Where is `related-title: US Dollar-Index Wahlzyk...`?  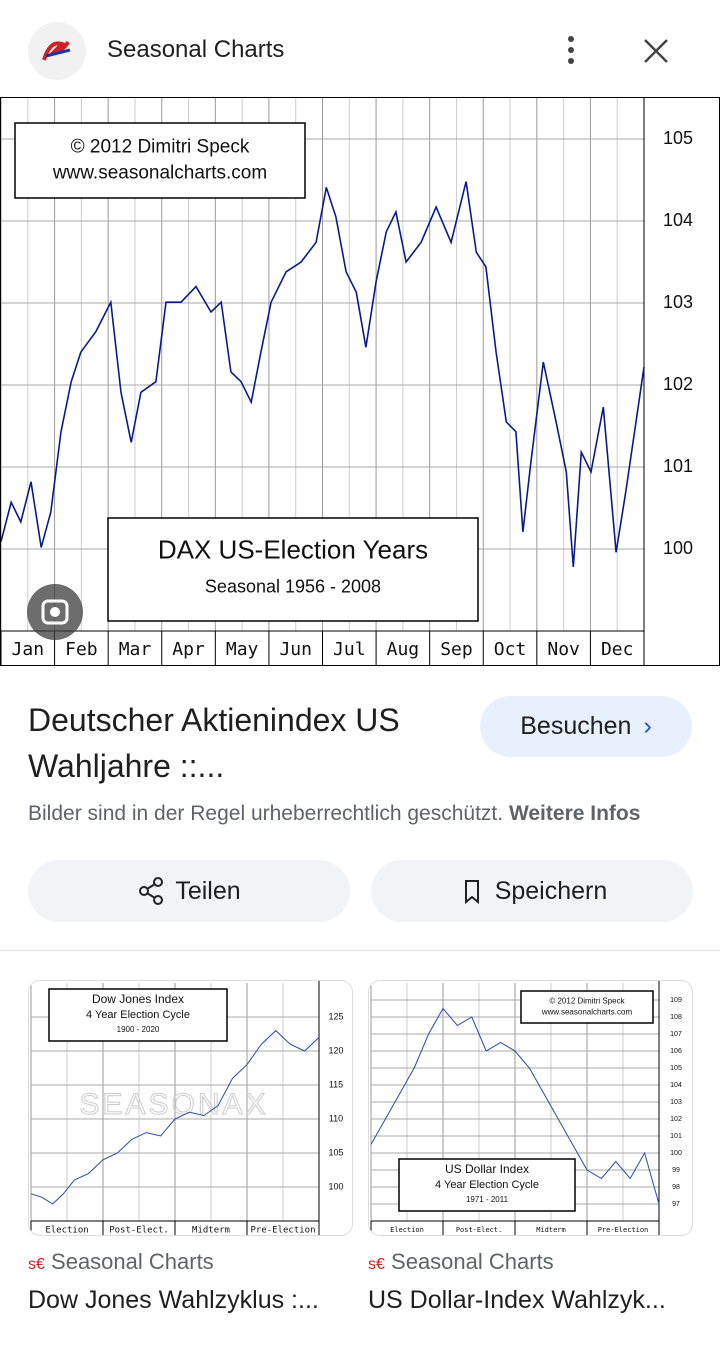
related-title: US Dollar-Index Wahlzyk... is located at coordinates (517, 1300).